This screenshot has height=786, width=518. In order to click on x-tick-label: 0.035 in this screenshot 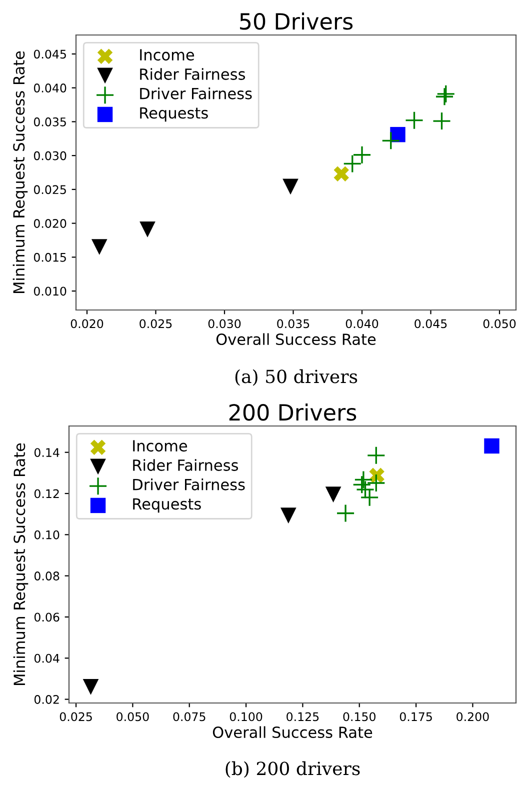, I will do `click(293, 323)`.